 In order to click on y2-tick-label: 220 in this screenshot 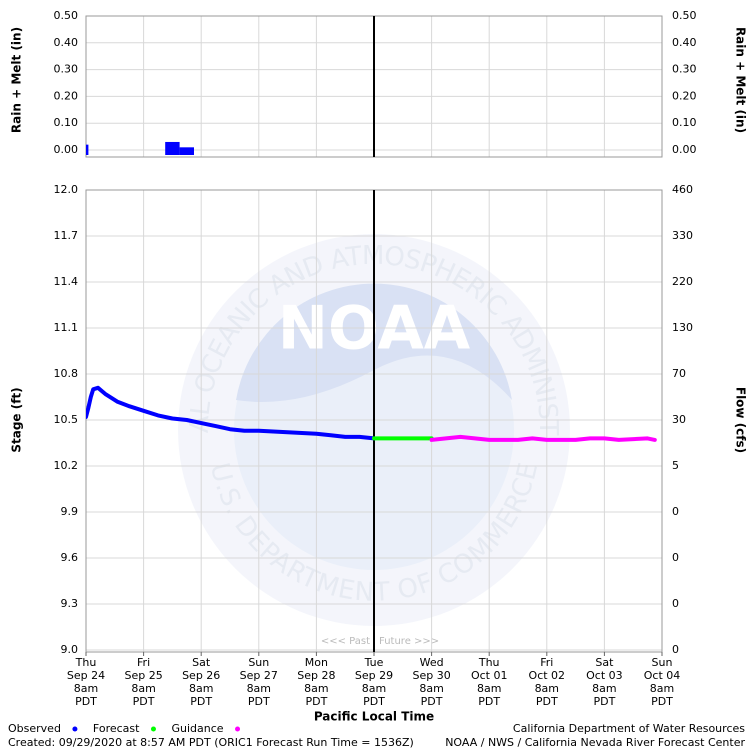, I will do `click(682, 281)`.